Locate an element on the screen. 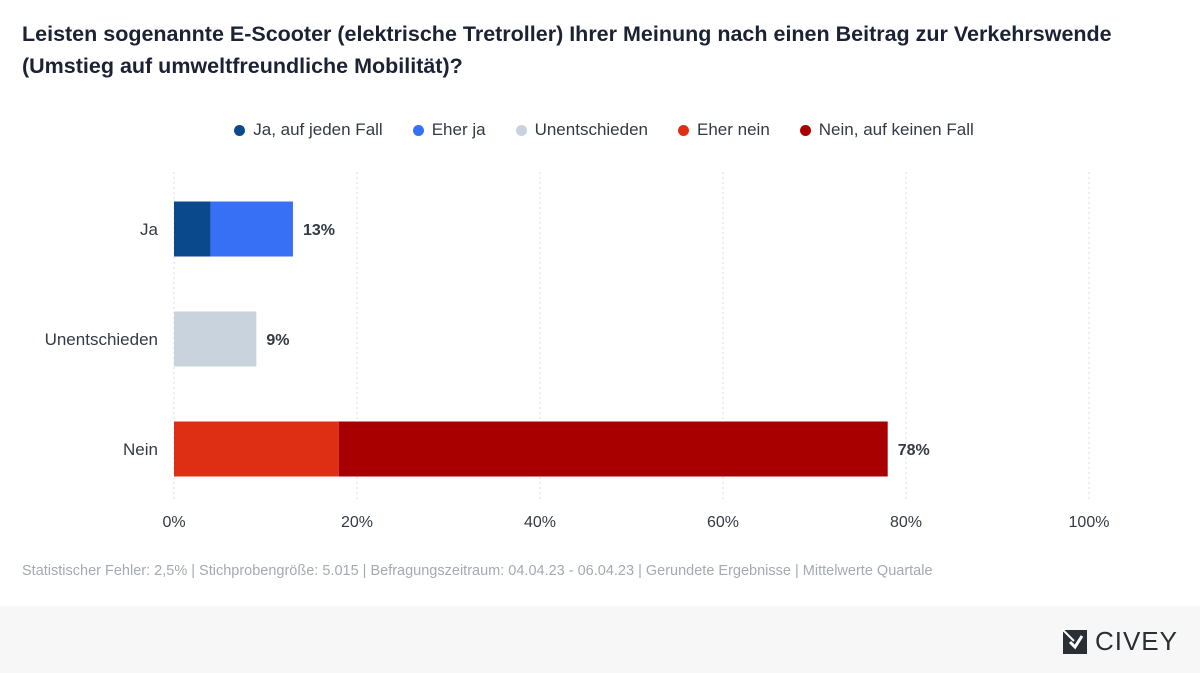 This screenshot has height=673, width=1200. x-tick-label: 60% is located at coordinates (723, 522).